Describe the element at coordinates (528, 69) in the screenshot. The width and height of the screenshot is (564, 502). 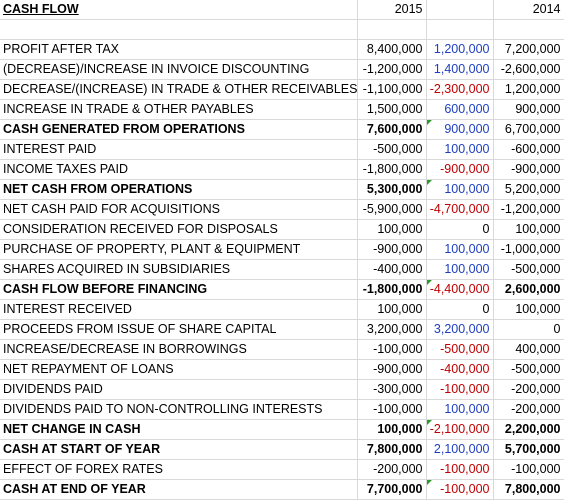
I see `value-2014: -2,600,000` at that location.